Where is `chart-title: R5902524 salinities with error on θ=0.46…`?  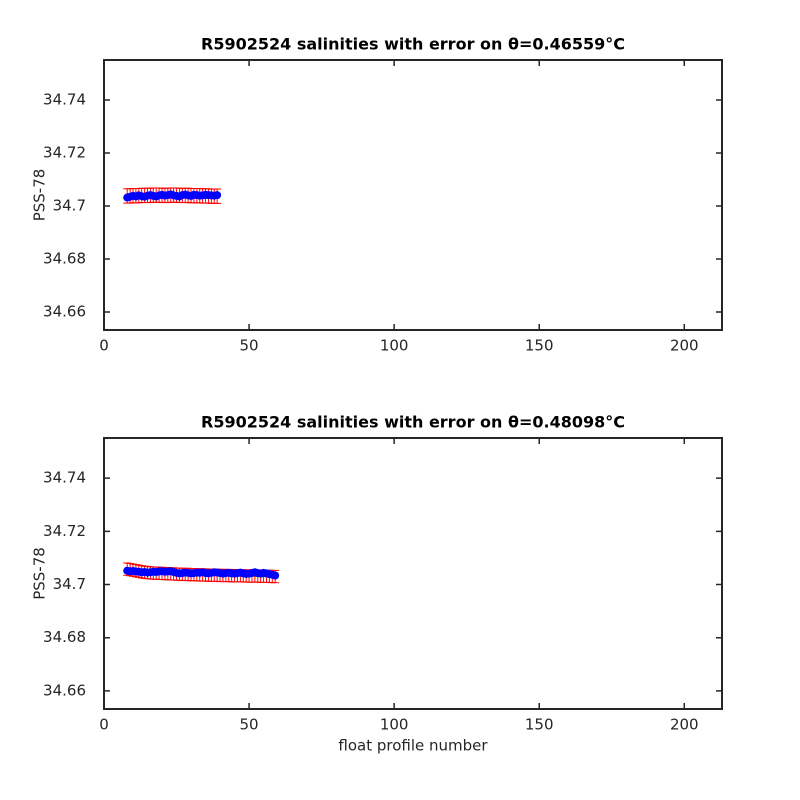
chart-title: R5902524 salinities with error on θ=0.46… is located at coordinates (413, 44).